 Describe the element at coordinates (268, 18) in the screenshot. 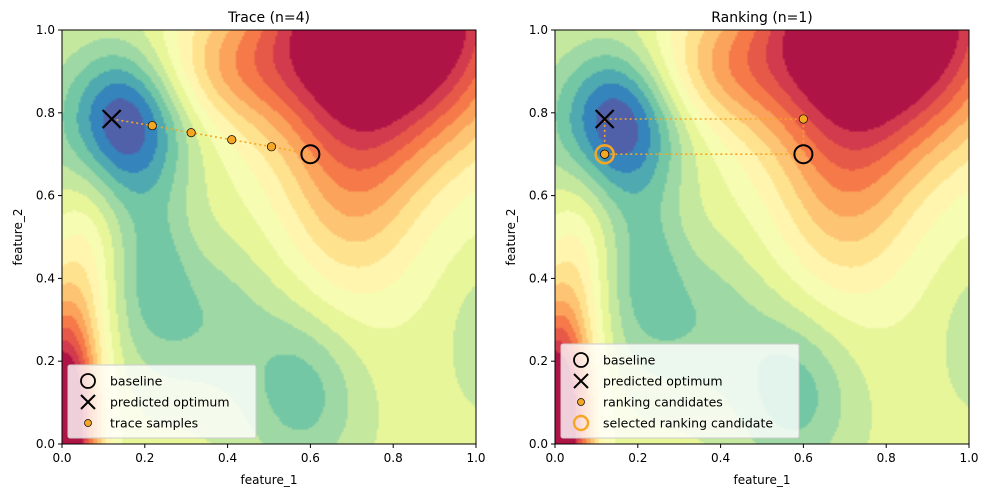

I see `chart-title: Trace (n=4)` at that location.